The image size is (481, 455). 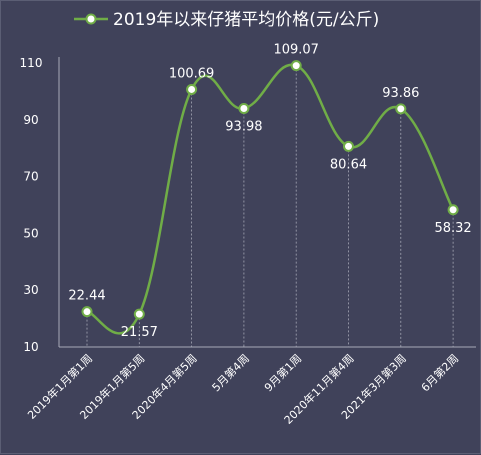 I want to click on y-tick-label: 90, so click(x=30, y=120).